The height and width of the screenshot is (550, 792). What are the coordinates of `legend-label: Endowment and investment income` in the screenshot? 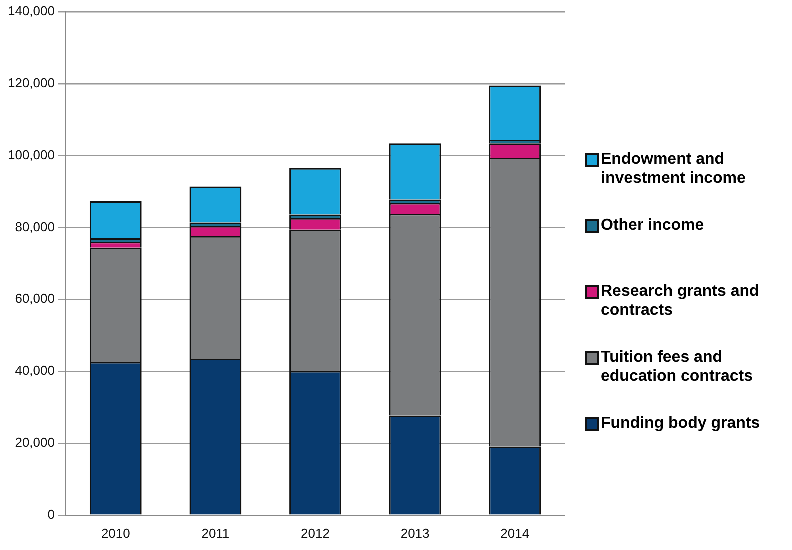 It's located at (674, 169).